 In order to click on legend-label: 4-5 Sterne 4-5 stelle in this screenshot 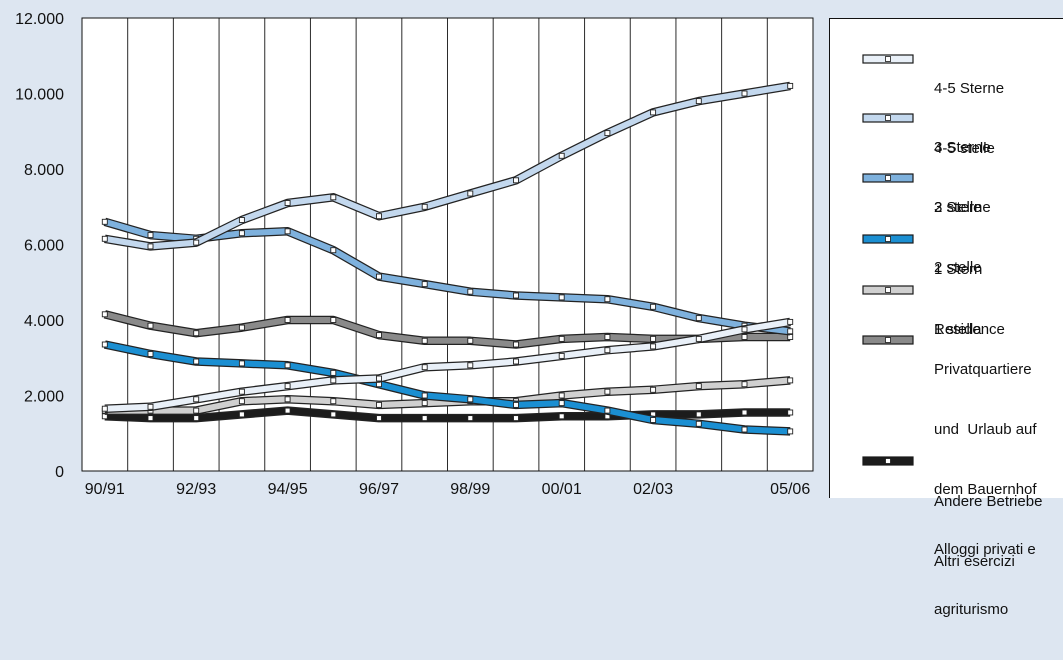, I will do `click(969, 119)`.